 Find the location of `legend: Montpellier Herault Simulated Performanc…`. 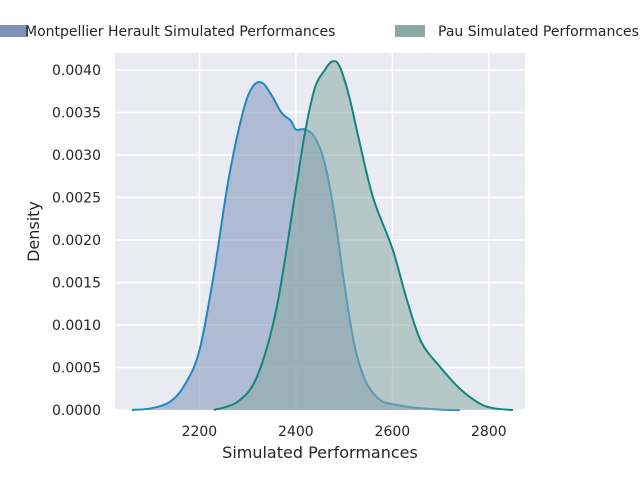

legend: Montpellier Herault Simulated Performanc… is located at coordinates (319, 32).